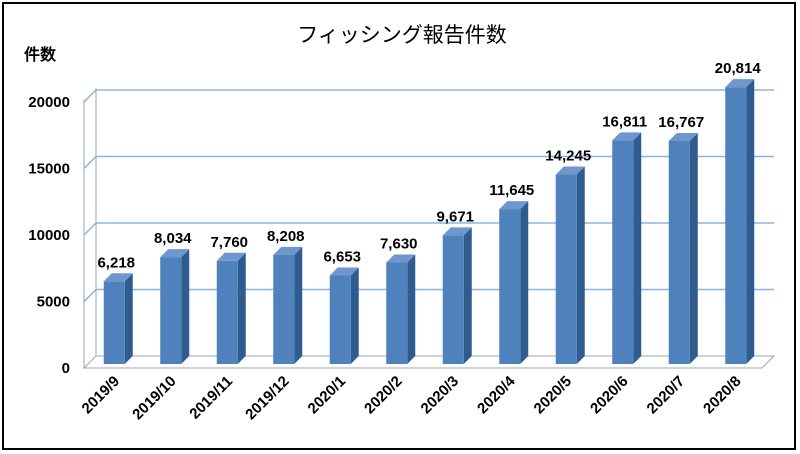  Describe the element at coordinates (40, 54) in the screenshot. I see `y-axis-label: 件数` at that location.